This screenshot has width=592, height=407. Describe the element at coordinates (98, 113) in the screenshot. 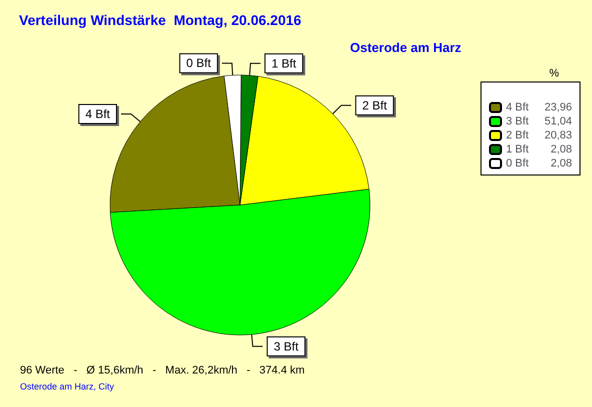

I see `slice-label: 4 Bft` at that location.